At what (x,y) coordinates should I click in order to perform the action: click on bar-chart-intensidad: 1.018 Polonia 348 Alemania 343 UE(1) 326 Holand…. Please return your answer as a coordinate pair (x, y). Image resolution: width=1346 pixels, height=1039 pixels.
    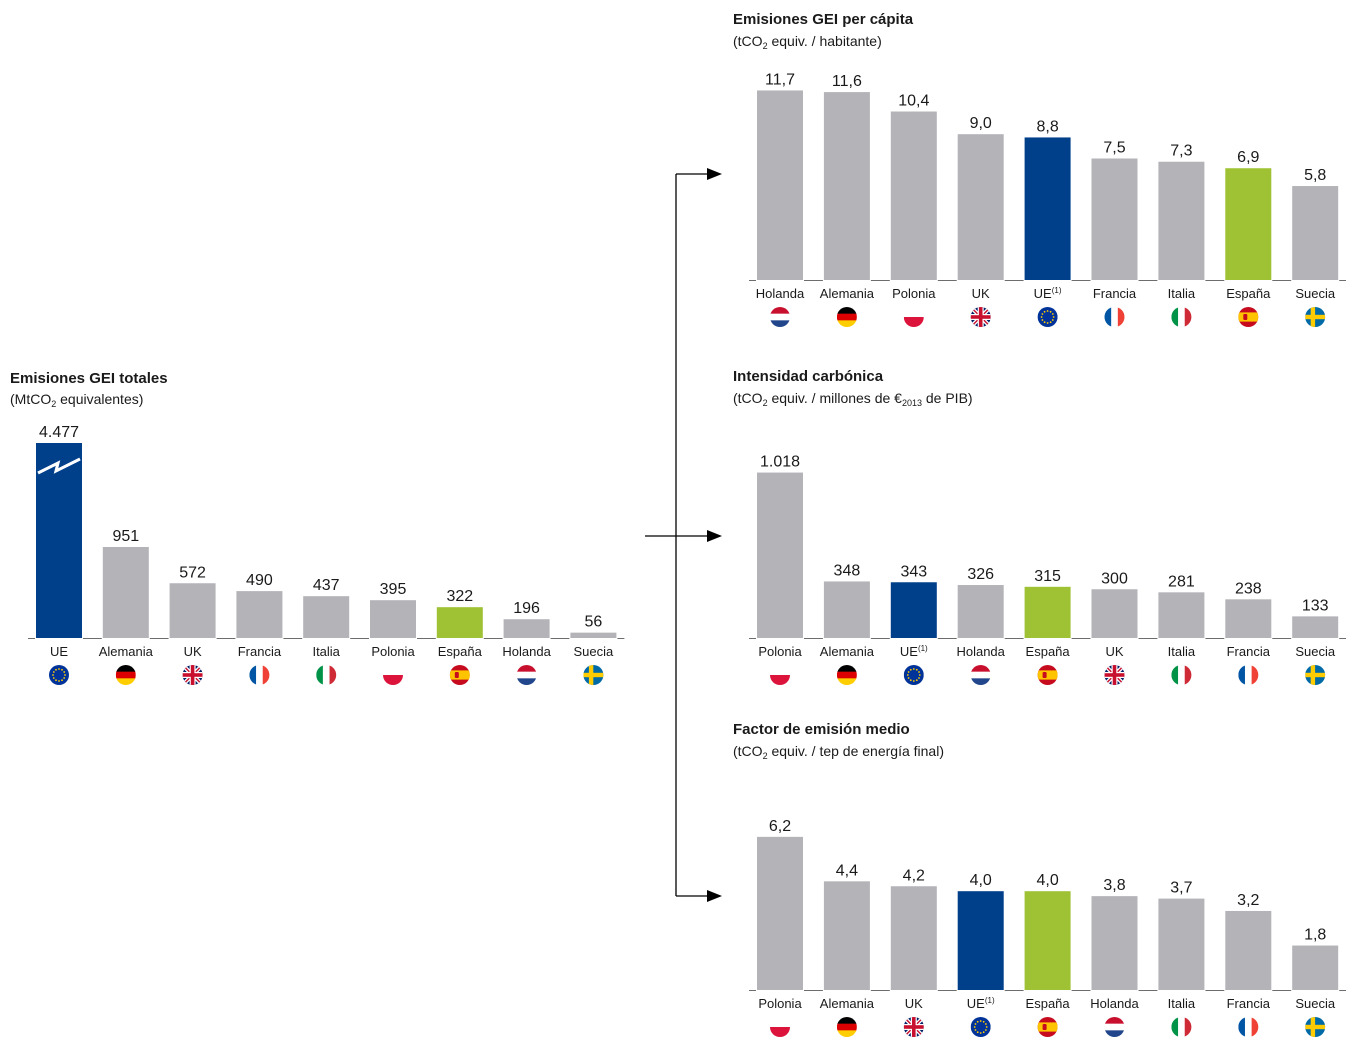
    Looking at the image, I should click on (1047, 569).